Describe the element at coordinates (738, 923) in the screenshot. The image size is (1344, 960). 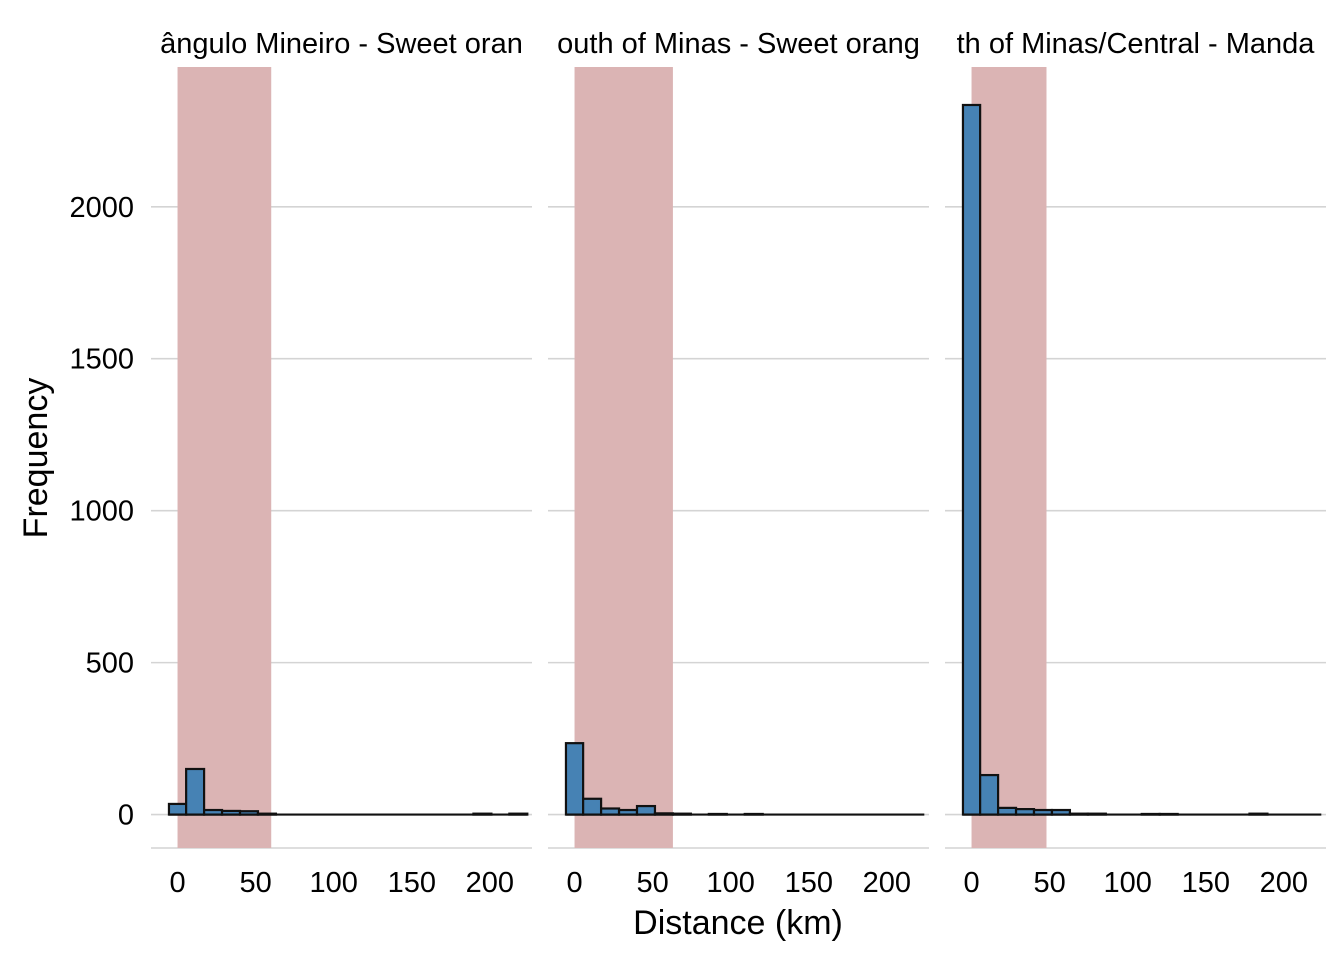
I see `x-axis-title: Distance (km)` at that location.